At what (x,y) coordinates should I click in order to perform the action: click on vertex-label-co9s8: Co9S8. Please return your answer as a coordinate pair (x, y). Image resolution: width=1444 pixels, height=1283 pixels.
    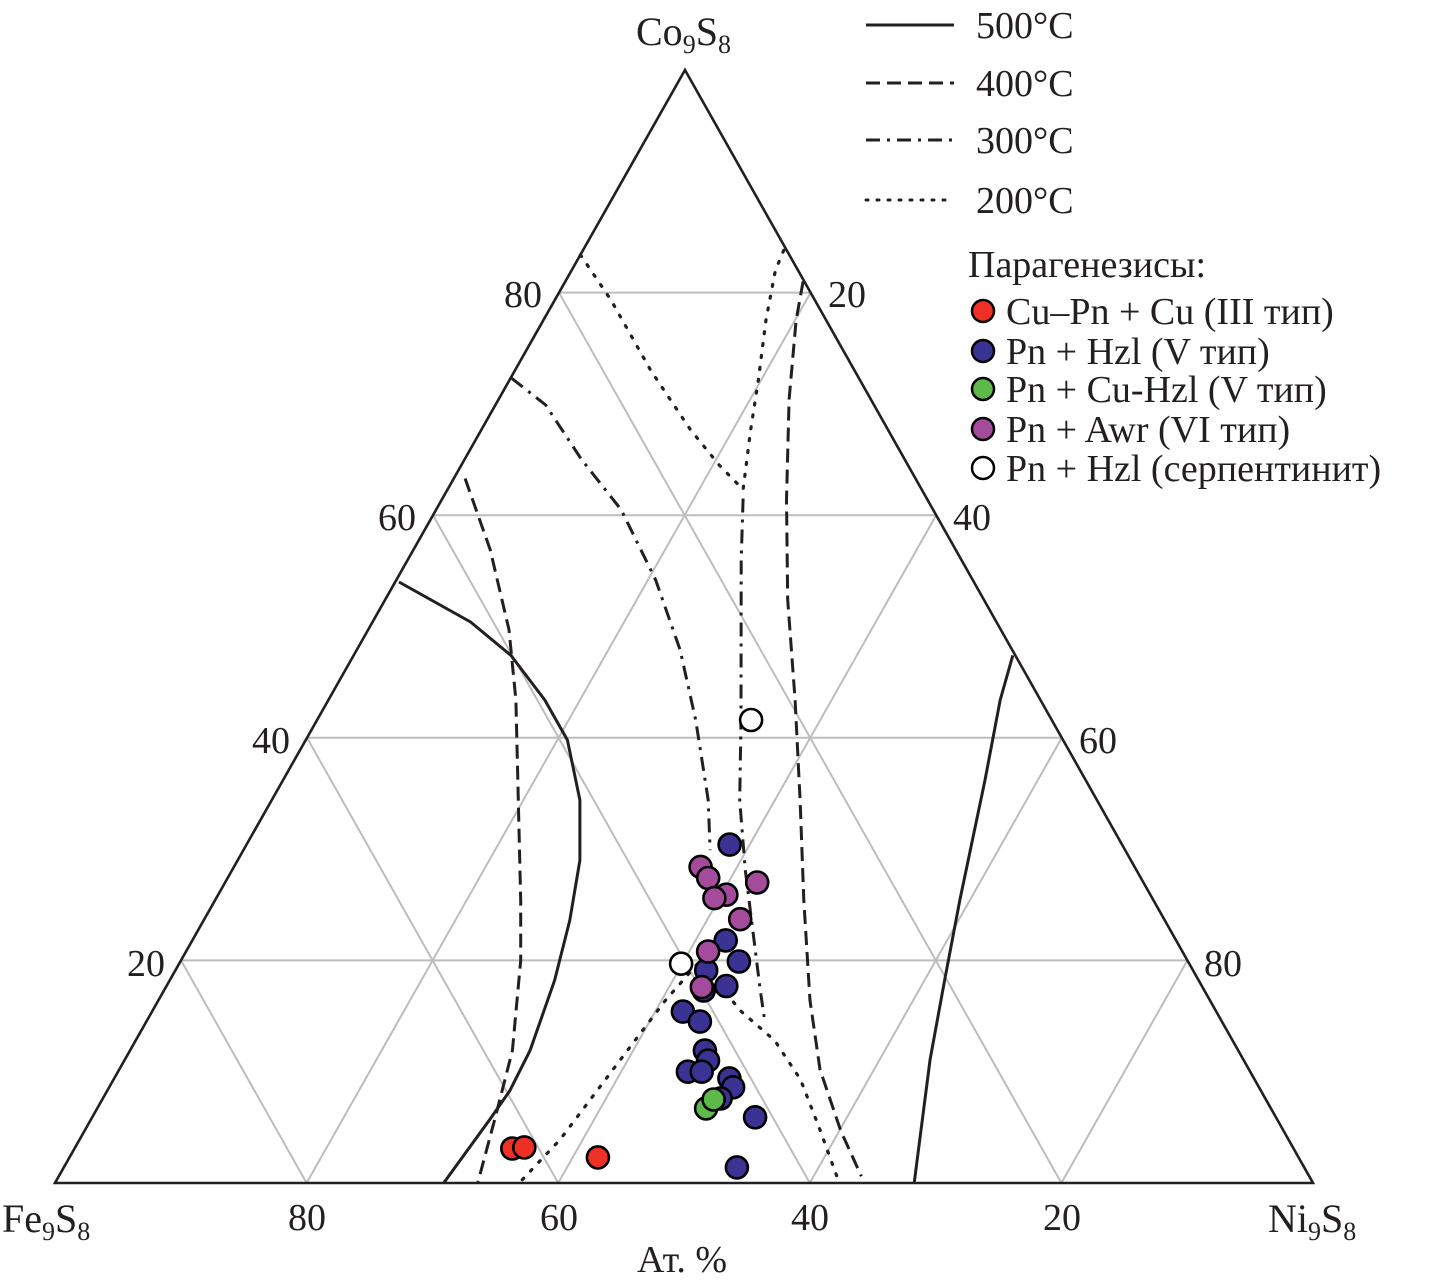
    Looking at the image, I should click on (683, 34).